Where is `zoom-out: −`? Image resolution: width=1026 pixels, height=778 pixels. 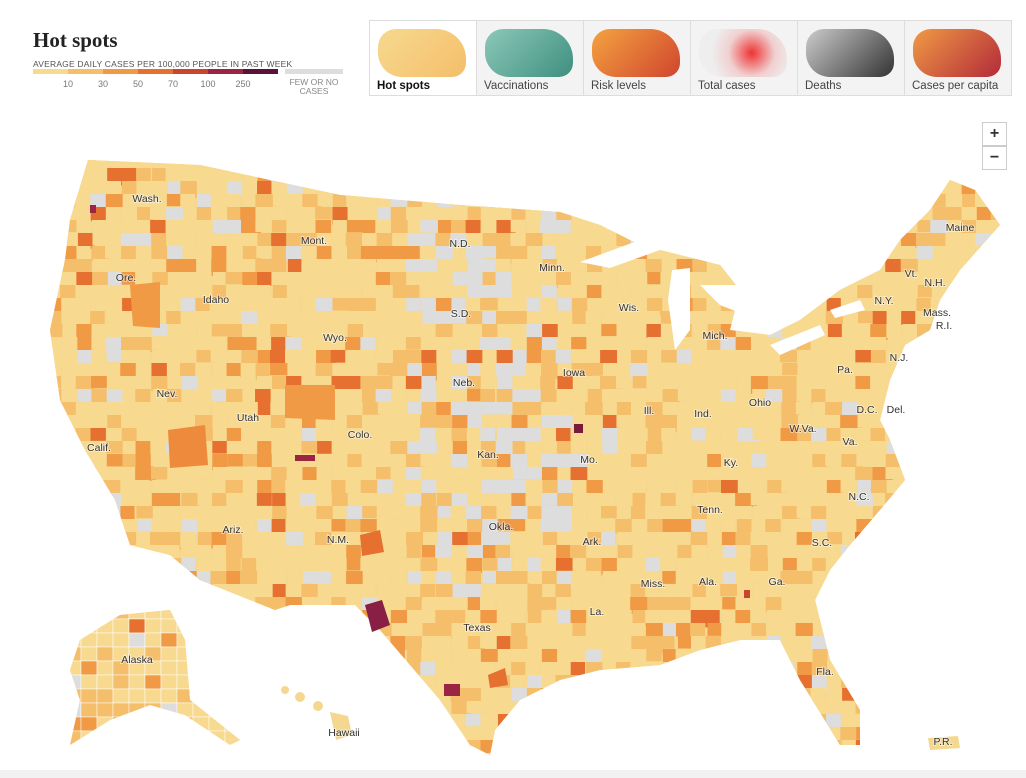
zoom-out: − is located at coordinates (994, 158).